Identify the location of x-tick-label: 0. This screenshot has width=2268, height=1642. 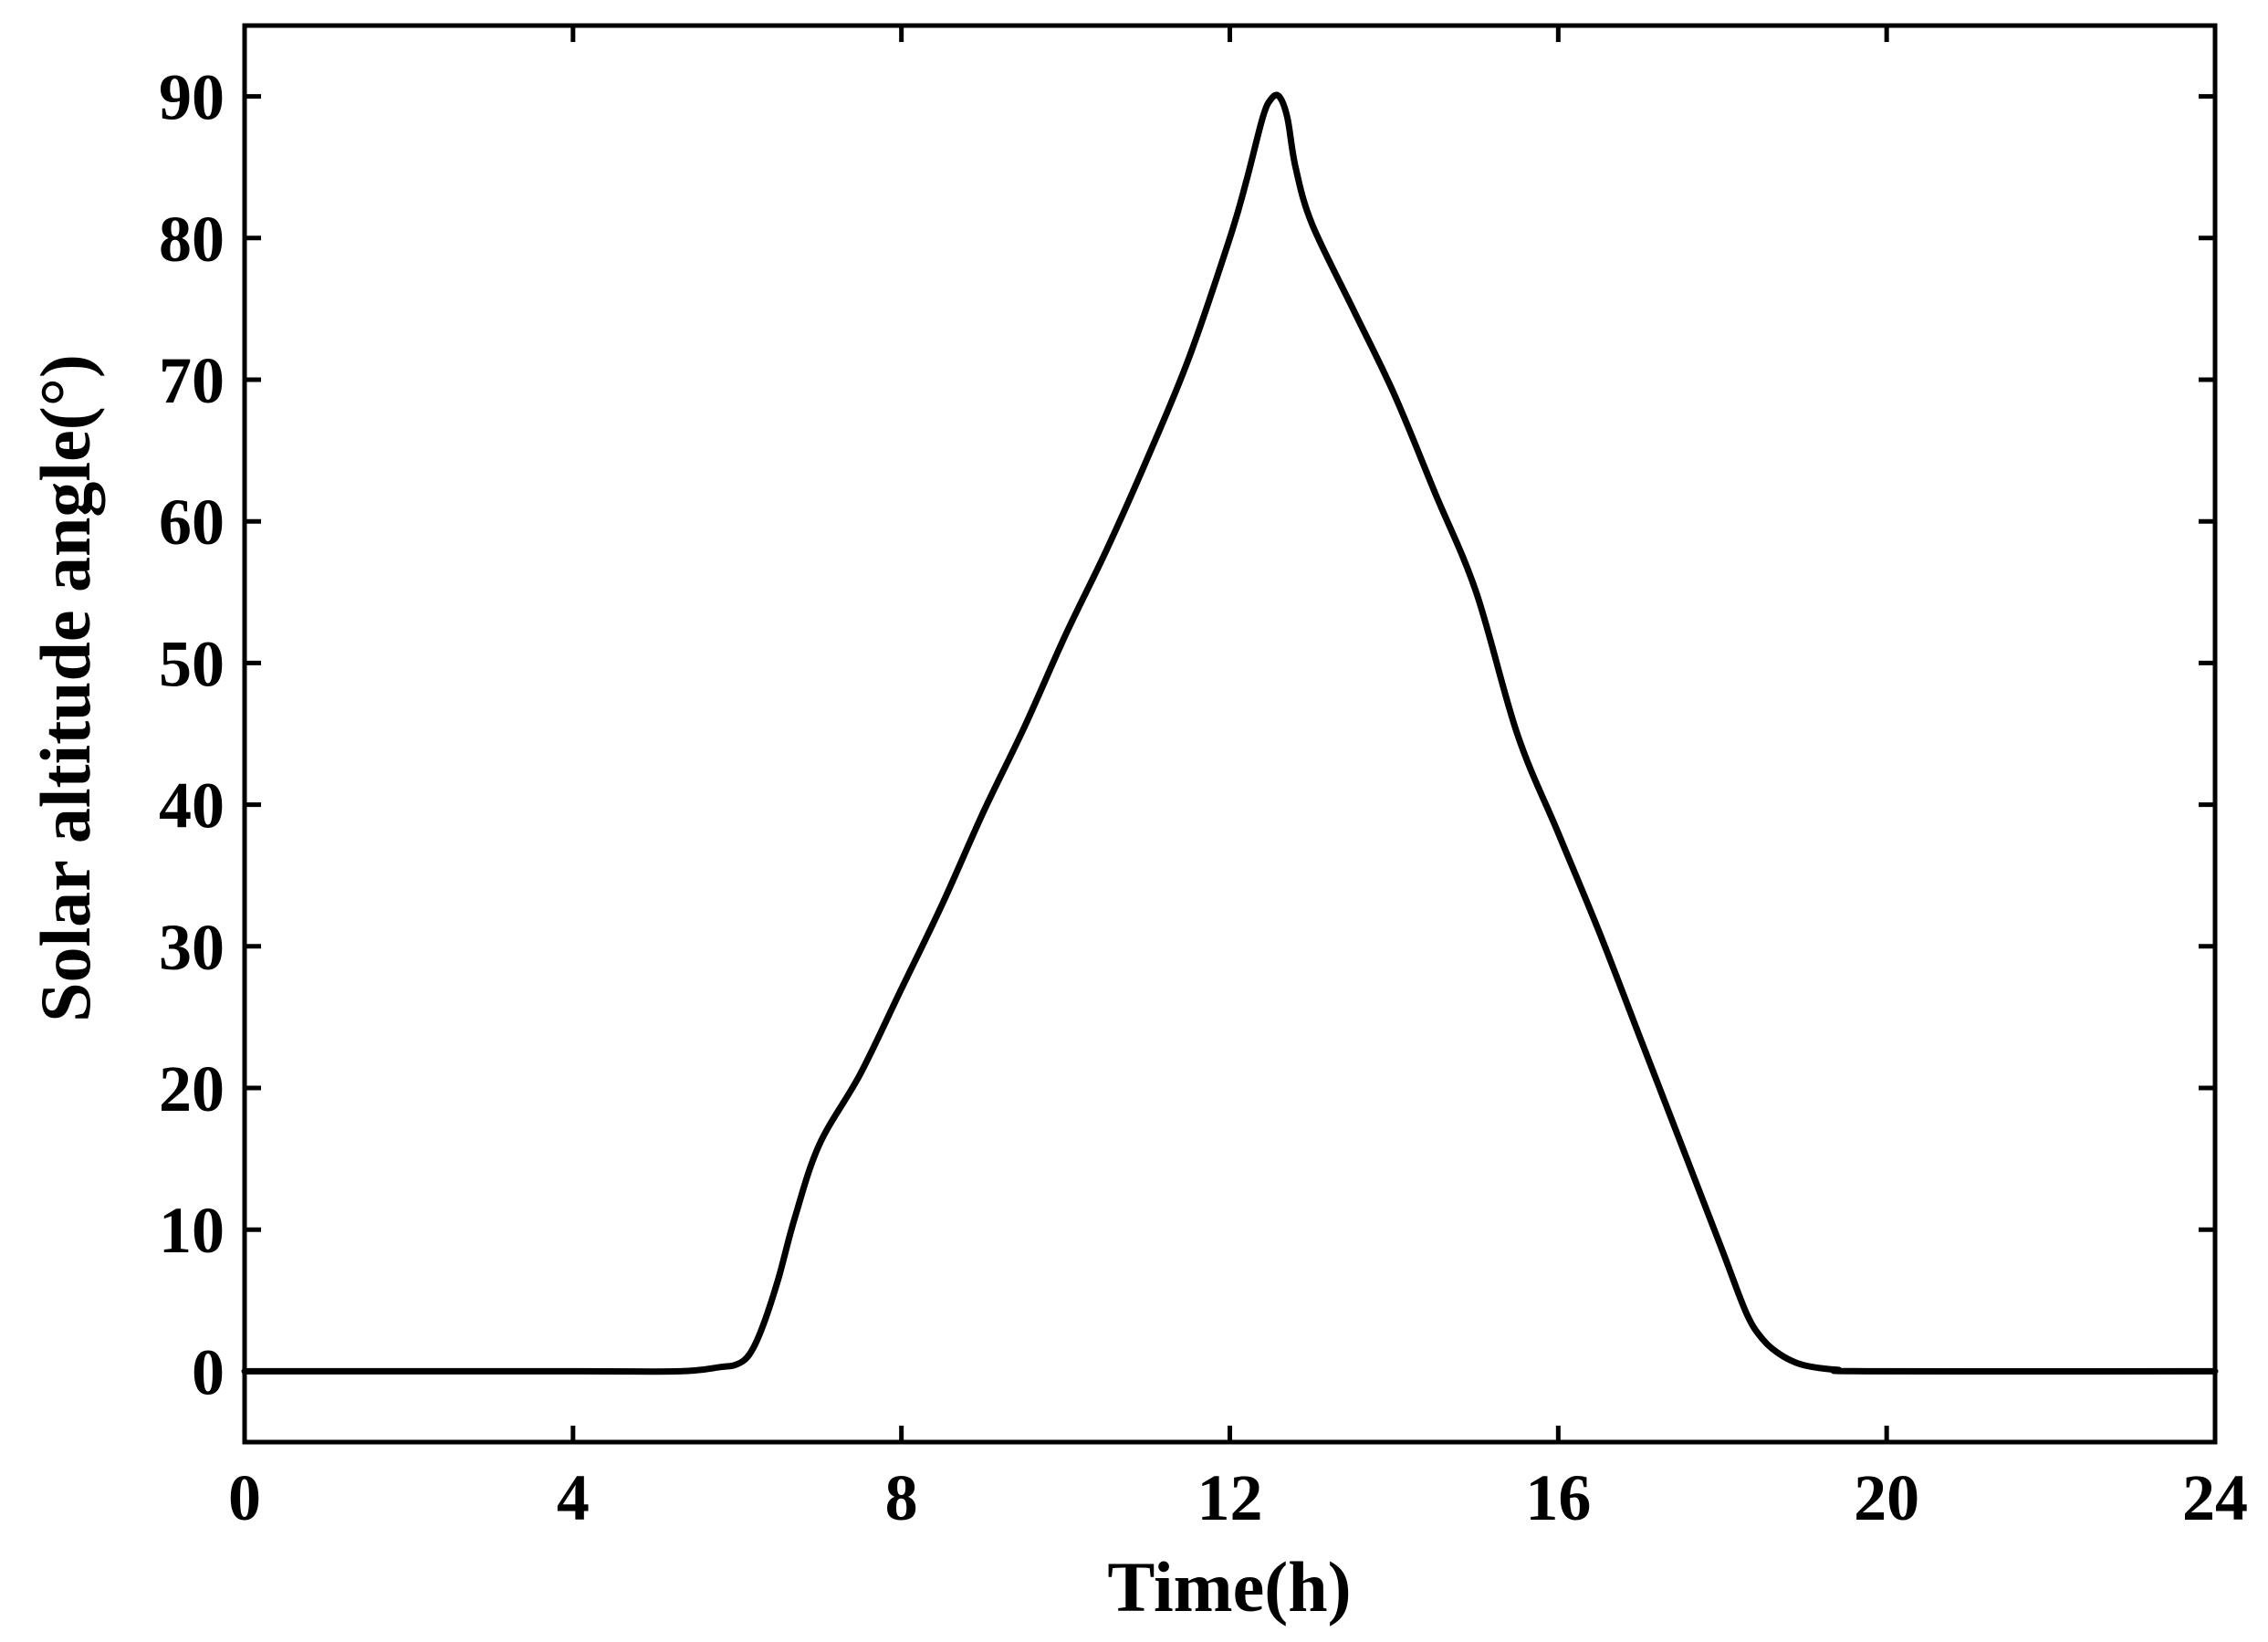
(245, 1497).